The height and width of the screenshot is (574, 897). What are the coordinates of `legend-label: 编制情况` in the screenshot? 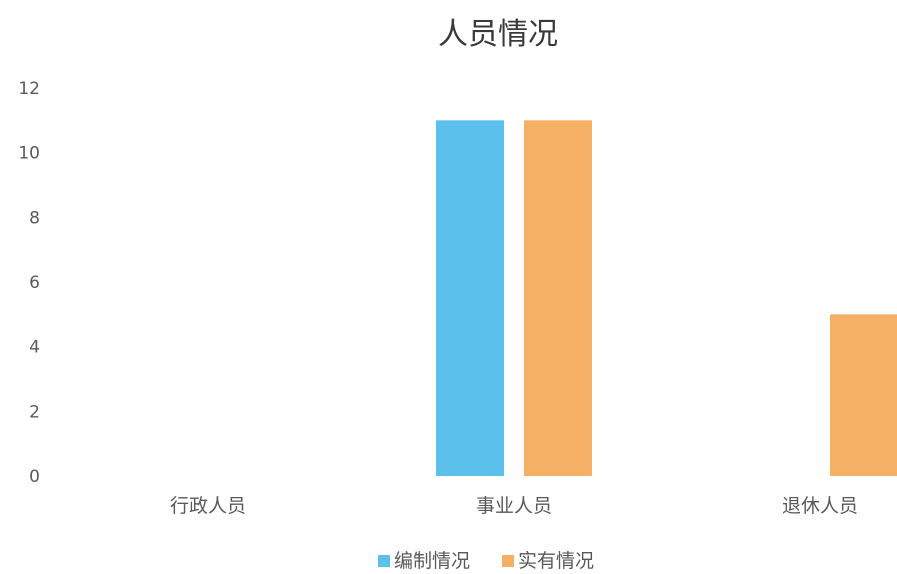 It's located at (432, 561).